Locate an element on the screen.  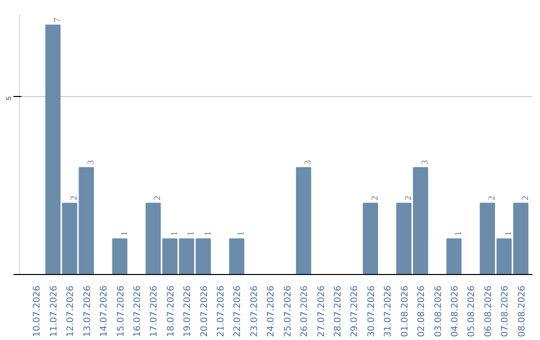
x-tick-label: 26.07.2026 is located at coordinates (305, 311).